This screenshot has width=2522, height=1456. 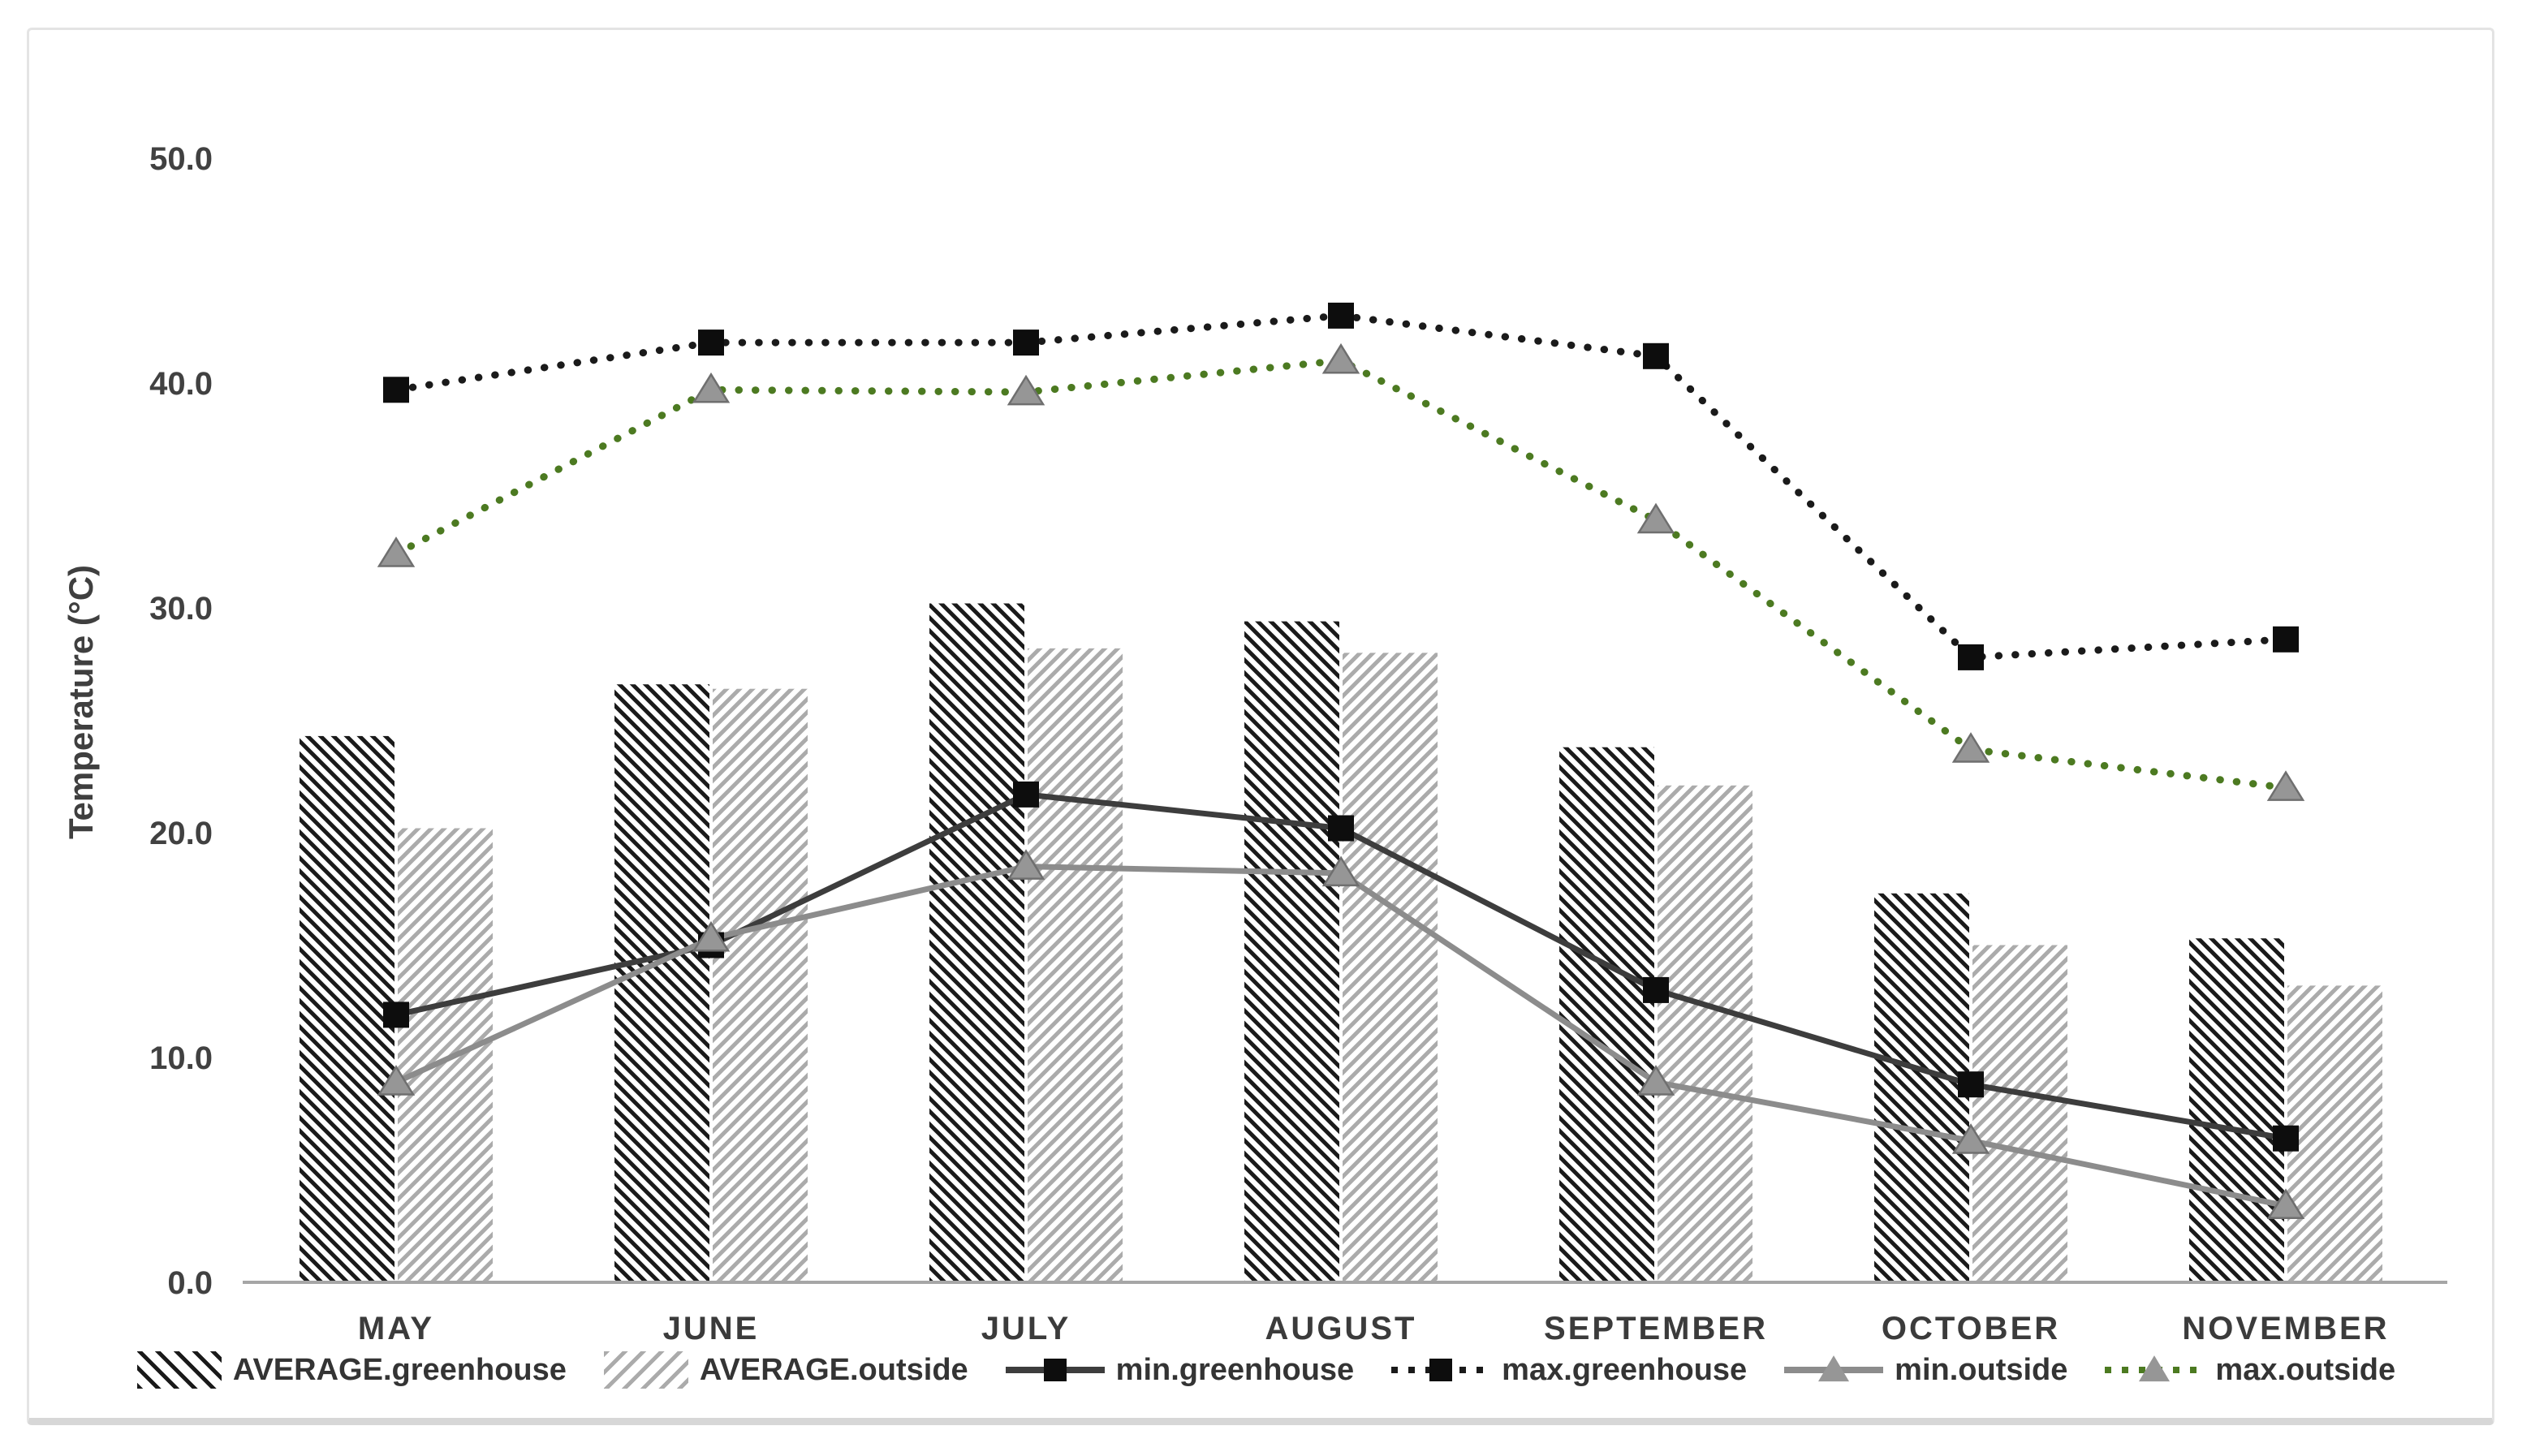 What do you see at coordinates (645, 1370) in the screenshot?
I see `hatch-light-swatch-icon` at bounding box center [645, 1370].